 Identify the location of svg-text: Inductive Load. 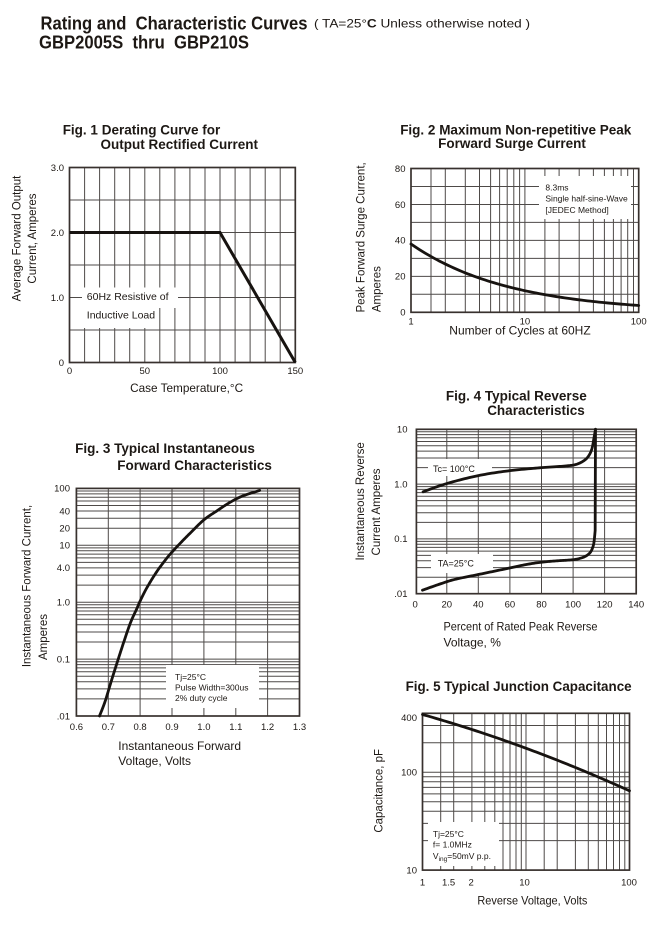
(121, 316).